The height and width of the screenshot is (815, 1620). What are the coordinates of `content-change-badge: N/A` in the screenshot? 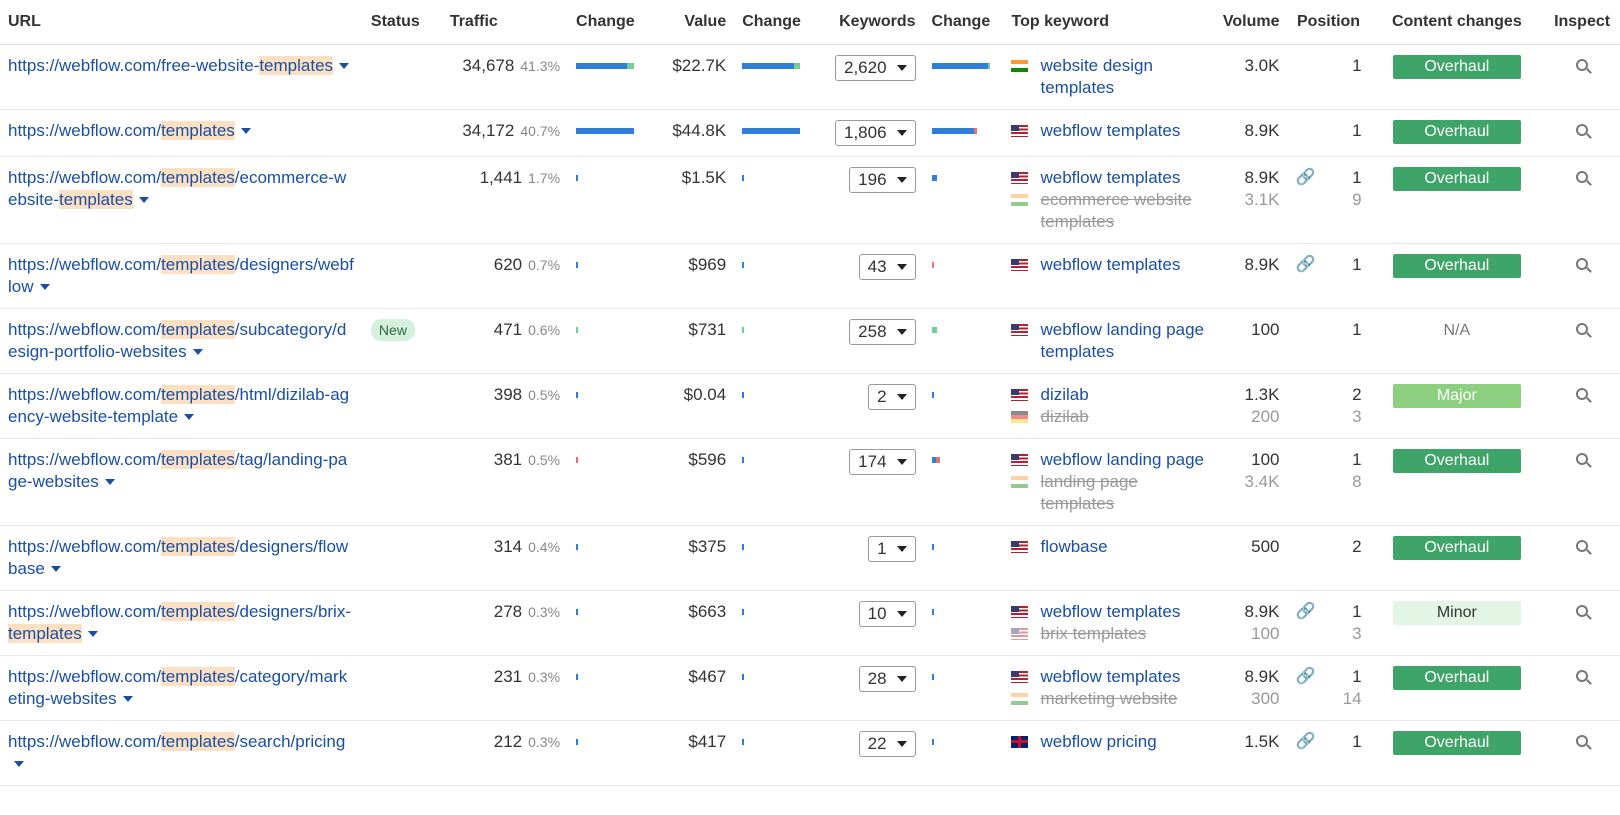 It's located at (1457, 330).